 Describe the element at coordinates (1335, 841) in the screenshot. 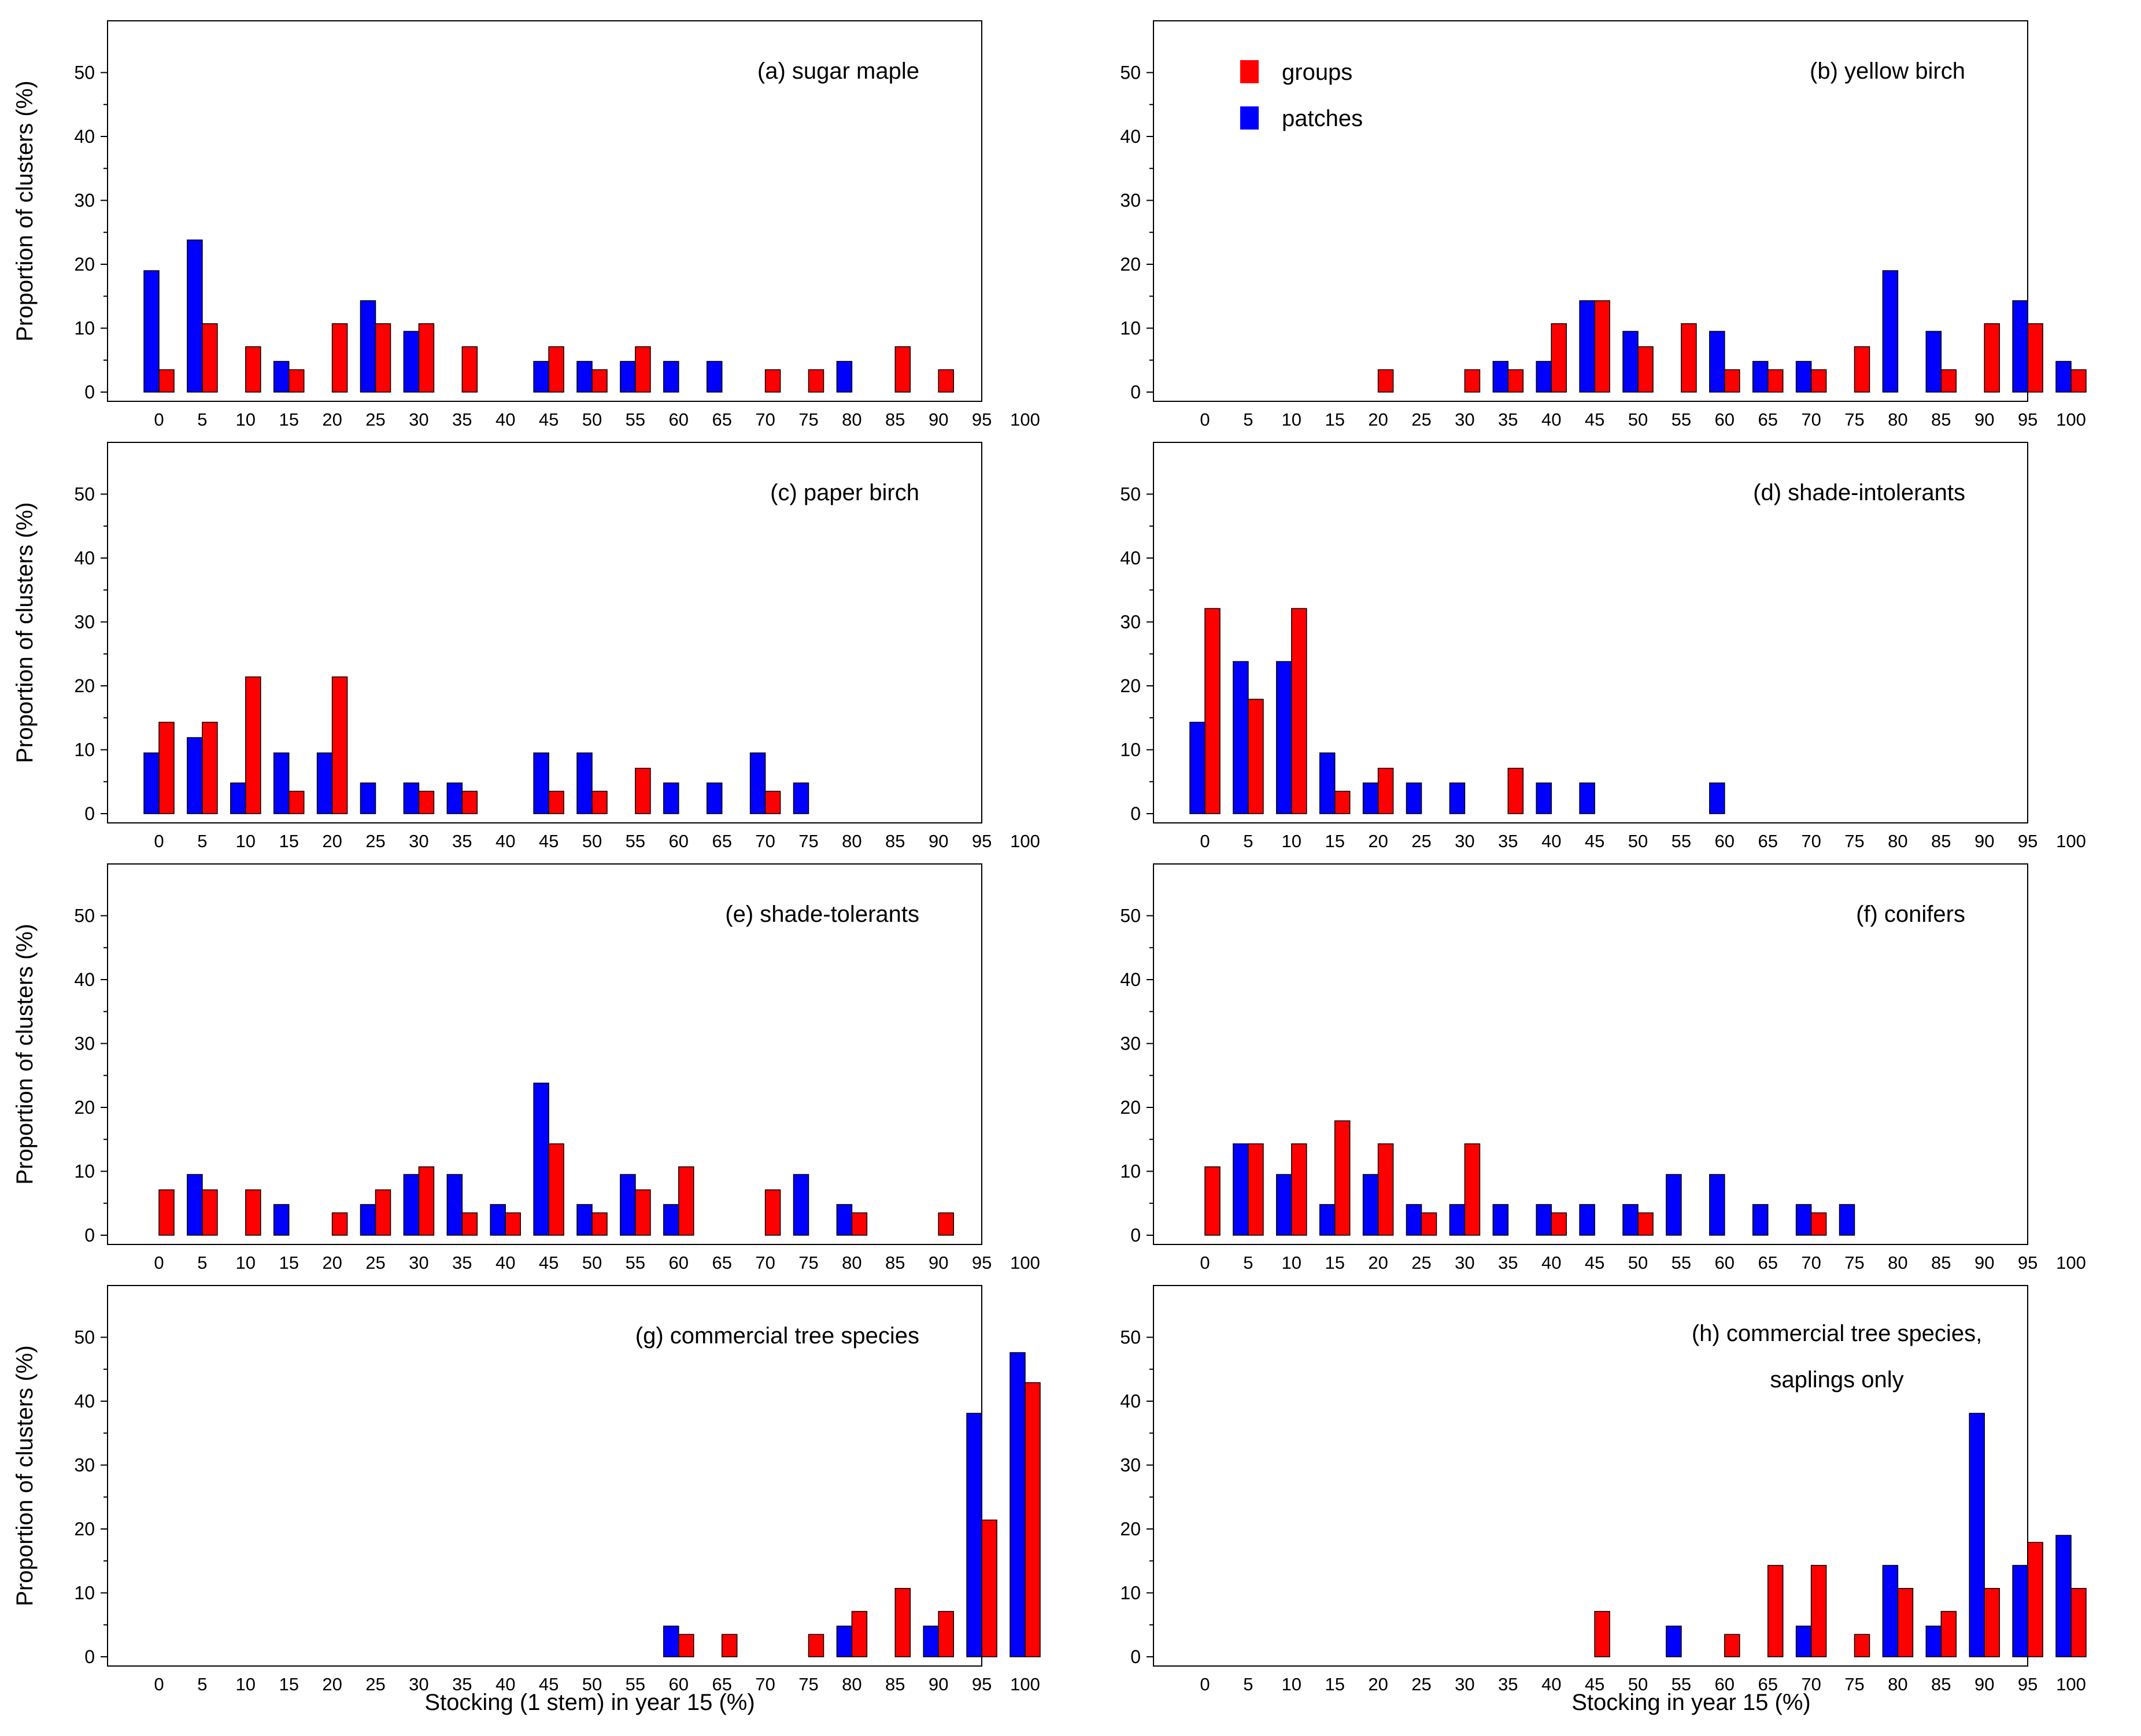

I see `x-tick-label: 15` at that location.